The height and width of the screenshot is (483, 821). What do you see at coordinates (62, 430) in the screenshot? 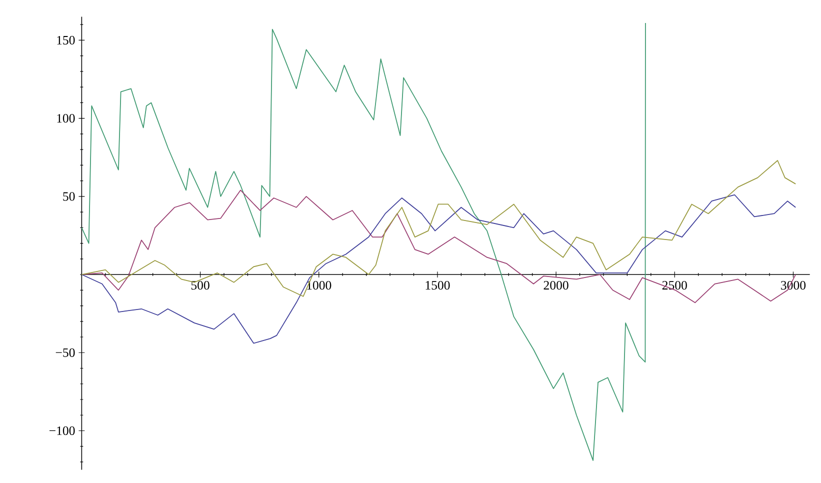
I see `y-tick-label: −100` at bounding box center [62, 430].